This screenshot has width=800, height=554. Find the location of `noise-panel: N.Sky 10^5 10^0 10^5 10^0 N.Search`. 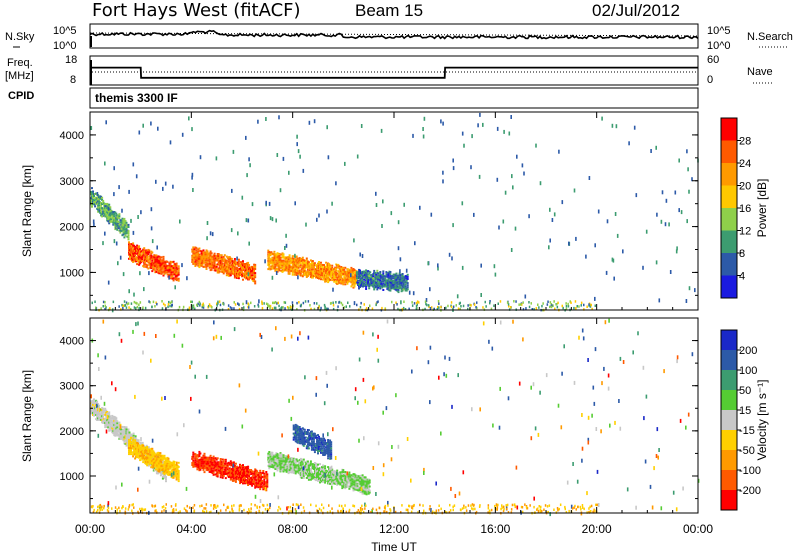

noise-panel: N.Sky 10^5 10^0 10^5 10^0 N.Search is located at coordinates (399, 37).